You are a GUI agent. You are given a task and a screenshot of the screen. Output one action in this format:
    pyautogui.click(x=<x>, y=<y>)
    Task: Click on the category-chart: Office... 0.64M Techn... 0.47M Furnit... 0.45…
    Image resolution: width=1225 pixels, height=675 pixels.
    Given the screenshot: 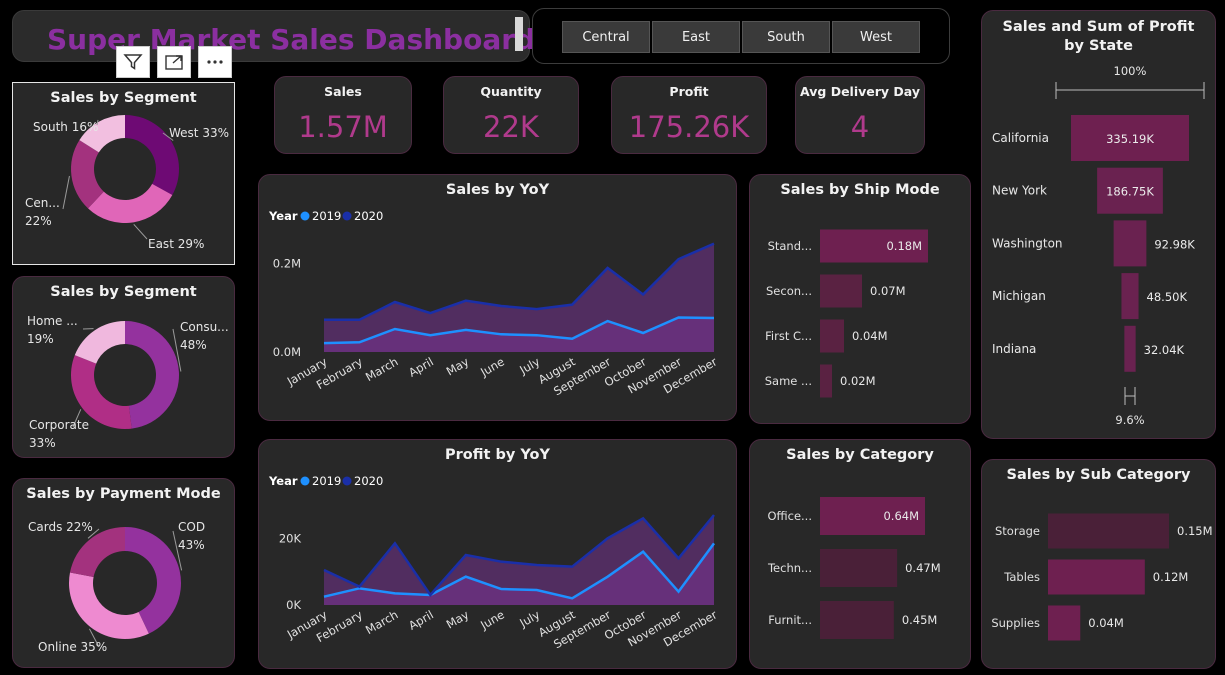 What is the action you would take?
    pyautogui.click(x=854, y=568)
    